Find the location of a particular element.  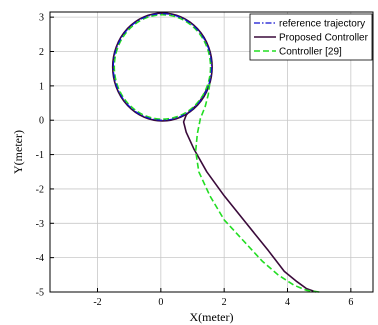

y-tick-label: -4 is located at coordinates (40, 258).